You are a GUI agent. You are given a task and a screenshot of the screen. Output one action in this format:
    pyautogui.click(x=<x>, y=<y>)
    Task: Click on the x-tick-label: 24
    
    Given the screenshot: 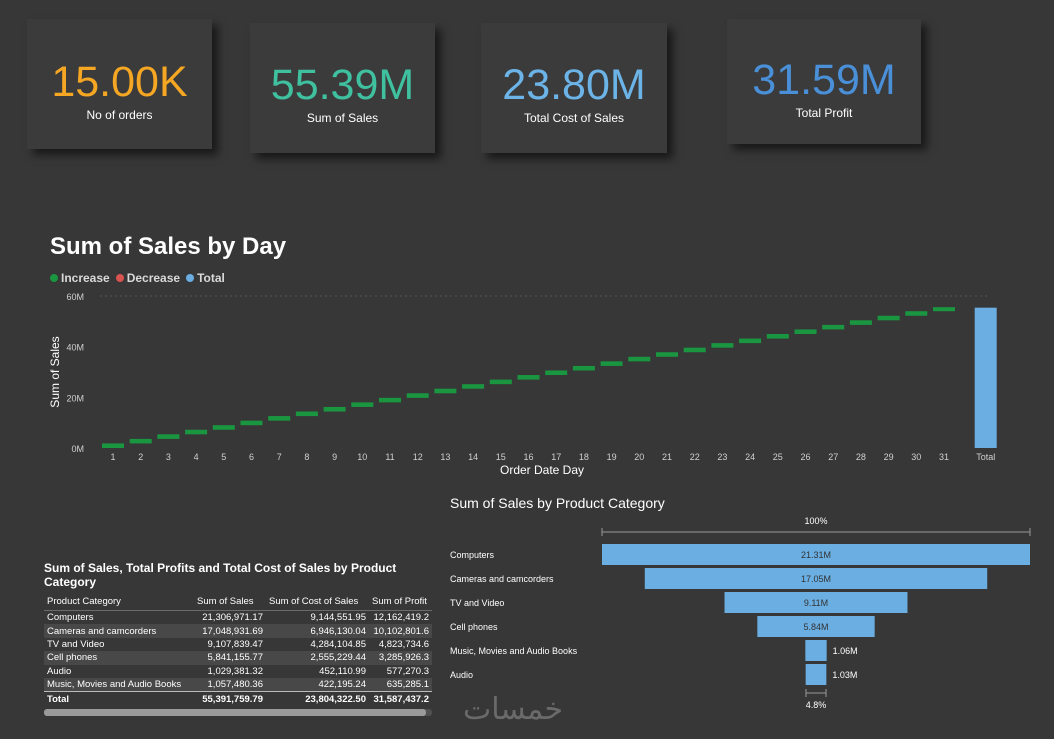 What is the action you would take?
    pyautogui.click(x=750, y=457)
    